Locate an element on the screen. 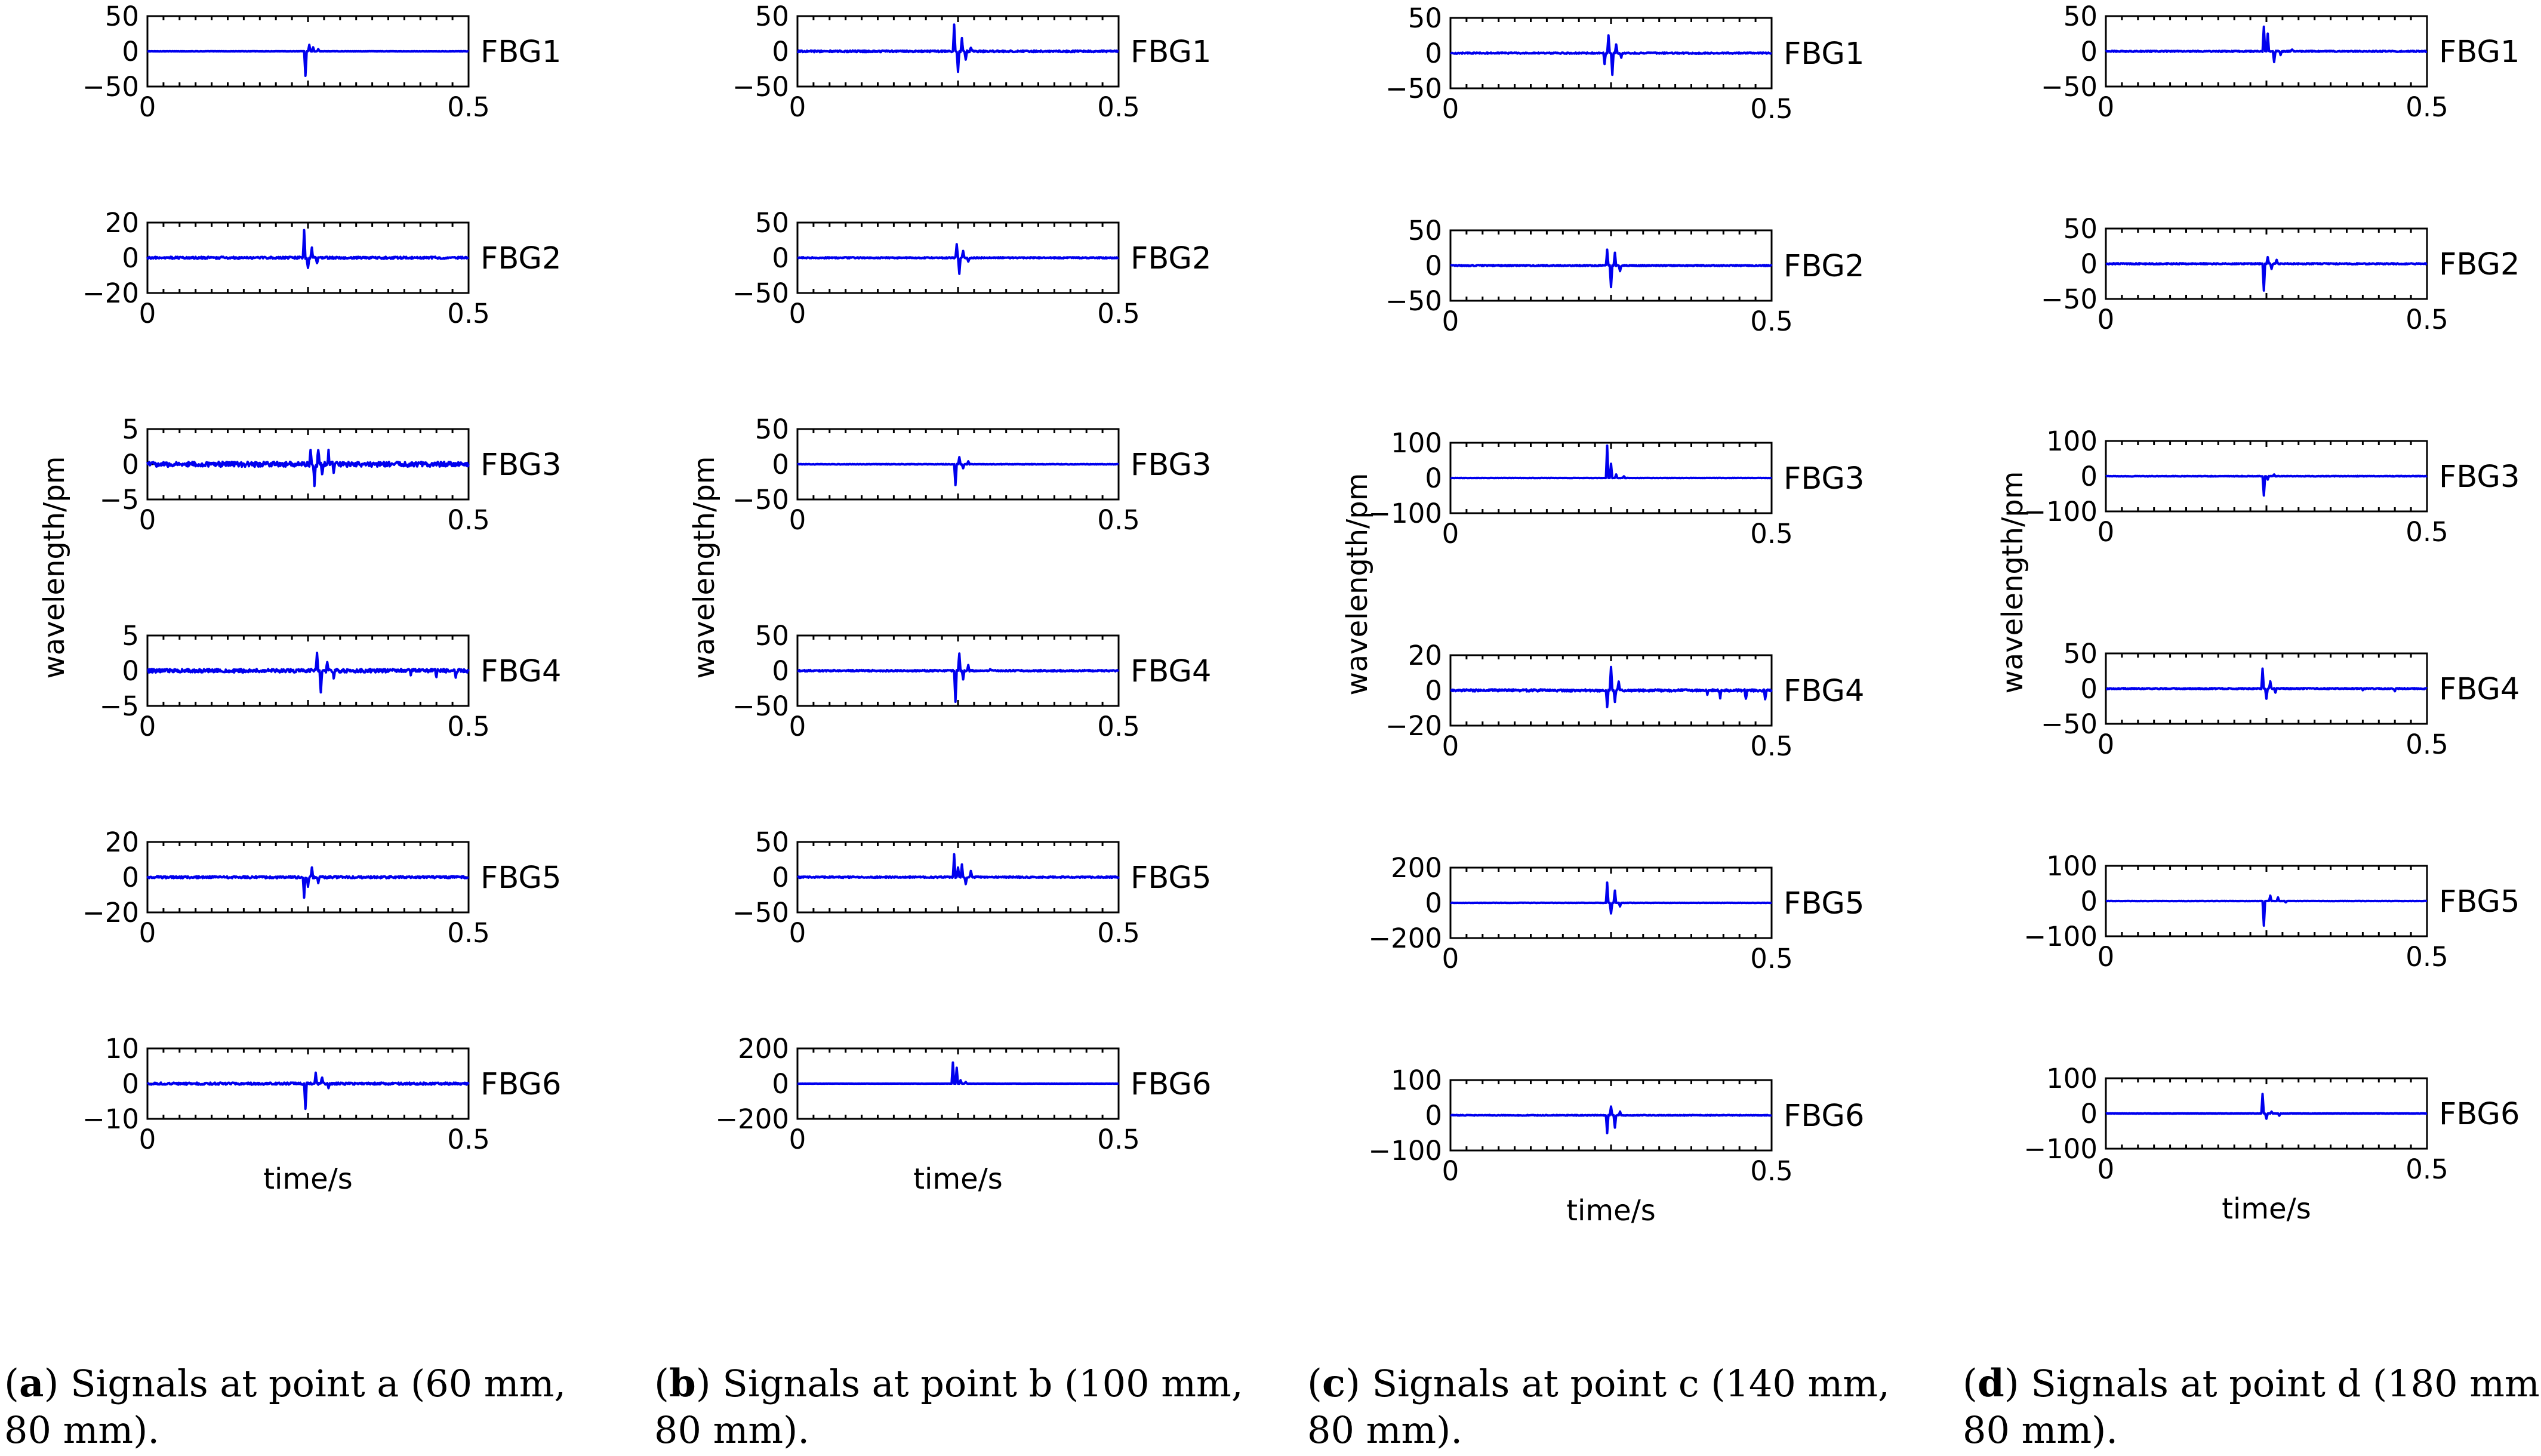  y-axis-title: wavelength/pm is located at coordinates (54, 567).